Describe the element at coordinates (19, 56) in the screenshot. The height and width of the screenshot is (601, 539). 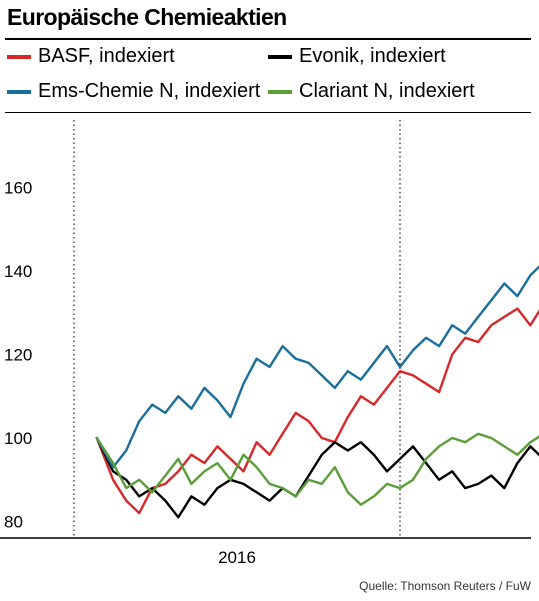
I see `legend-swatch-basf` at that location.